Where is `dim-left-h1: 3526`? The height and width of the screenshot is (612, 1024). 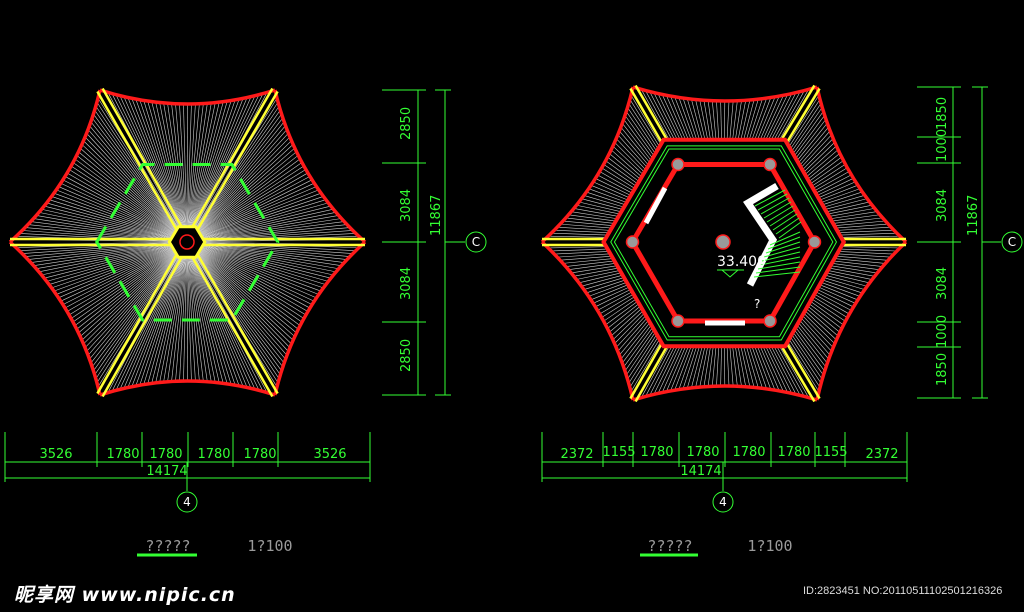 dim-left-h1: 3526 is located at coordinates (55, 454).